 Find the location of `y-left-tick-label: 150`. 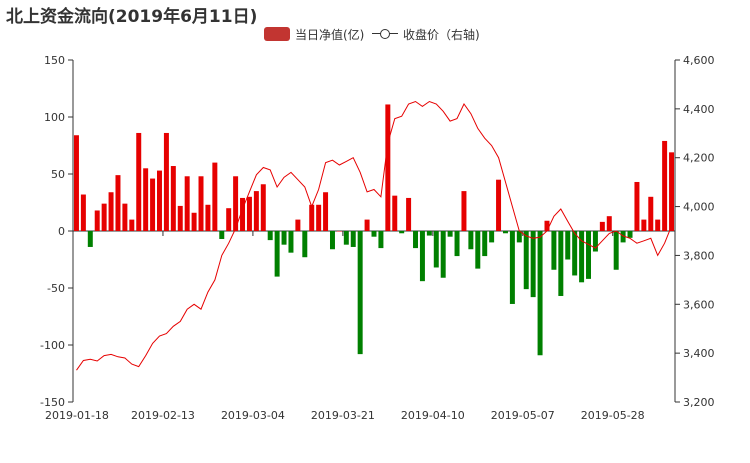

y-left-tick-label: 150 is located at coordinates (54, 60).